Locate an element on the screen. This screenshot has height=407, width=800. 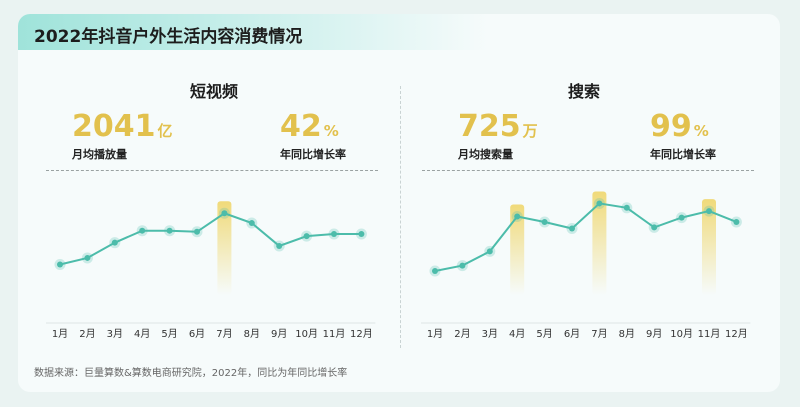
x-tick-label-1-4: 4月 is located at coordinates (142, 334).